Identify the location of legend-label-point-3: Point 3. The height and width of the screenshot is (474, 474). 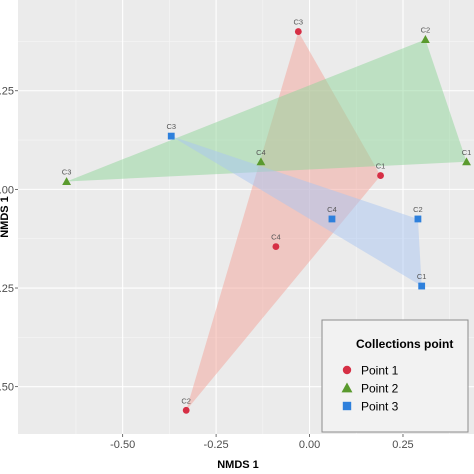
(380, 407).